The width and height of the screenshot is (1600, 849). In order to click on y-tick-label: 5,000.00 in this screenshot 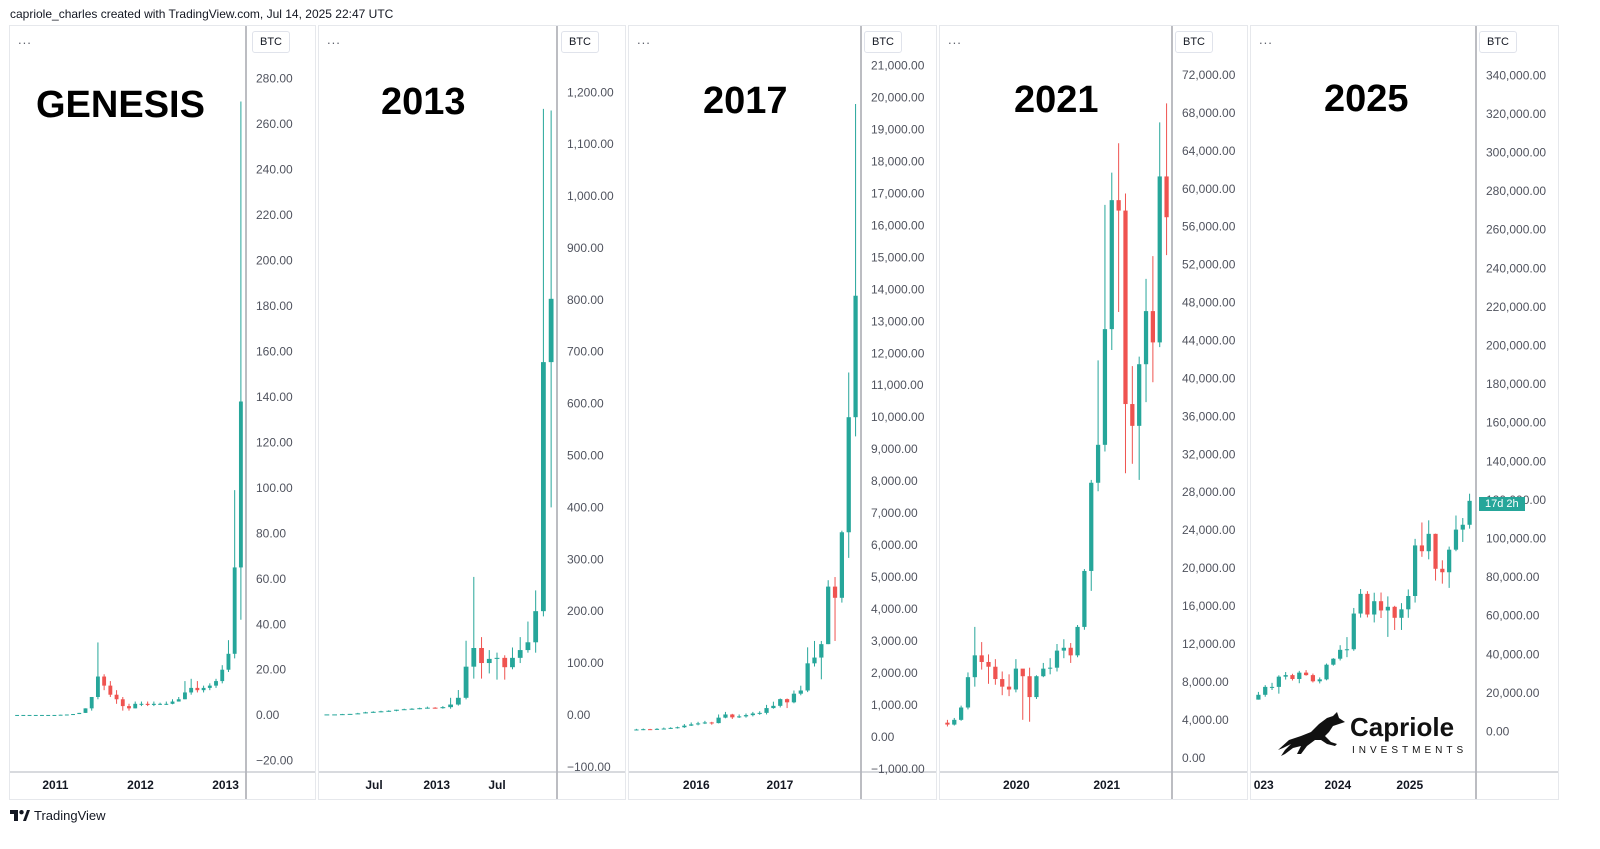, I will do `click(894, 577)`.